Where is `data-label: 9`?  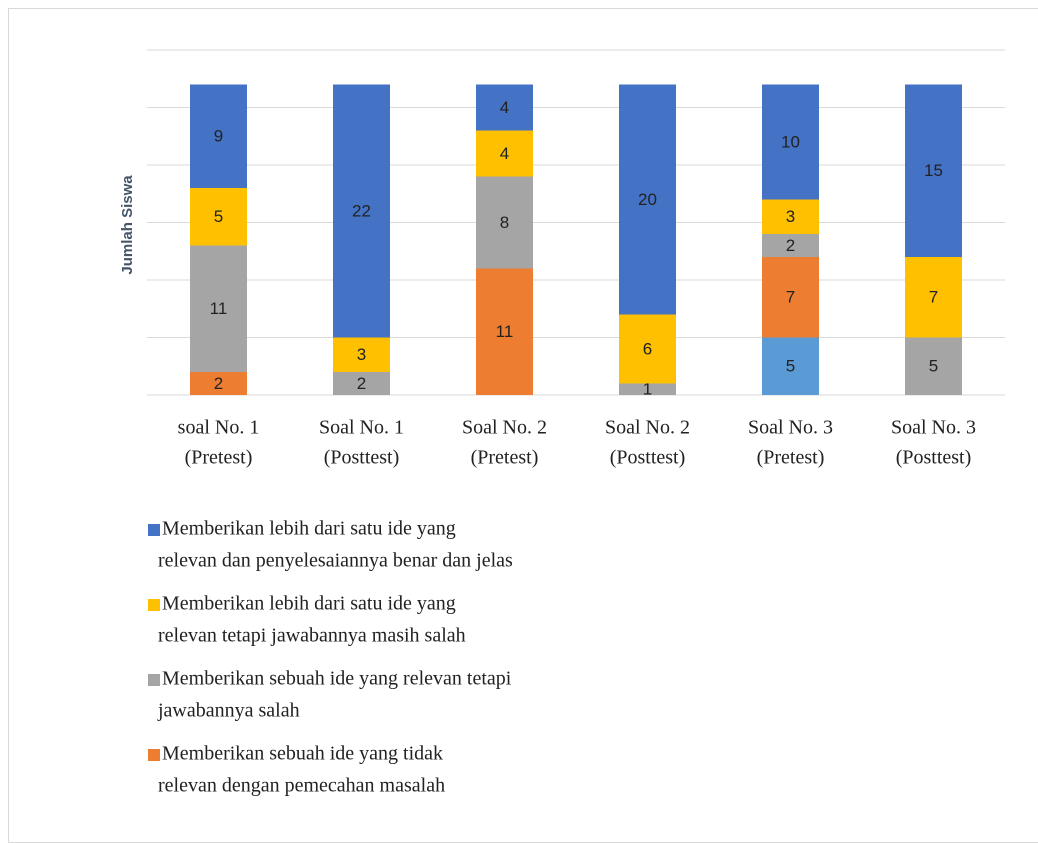 data-label: 9 is located at coordinates (218, 136).